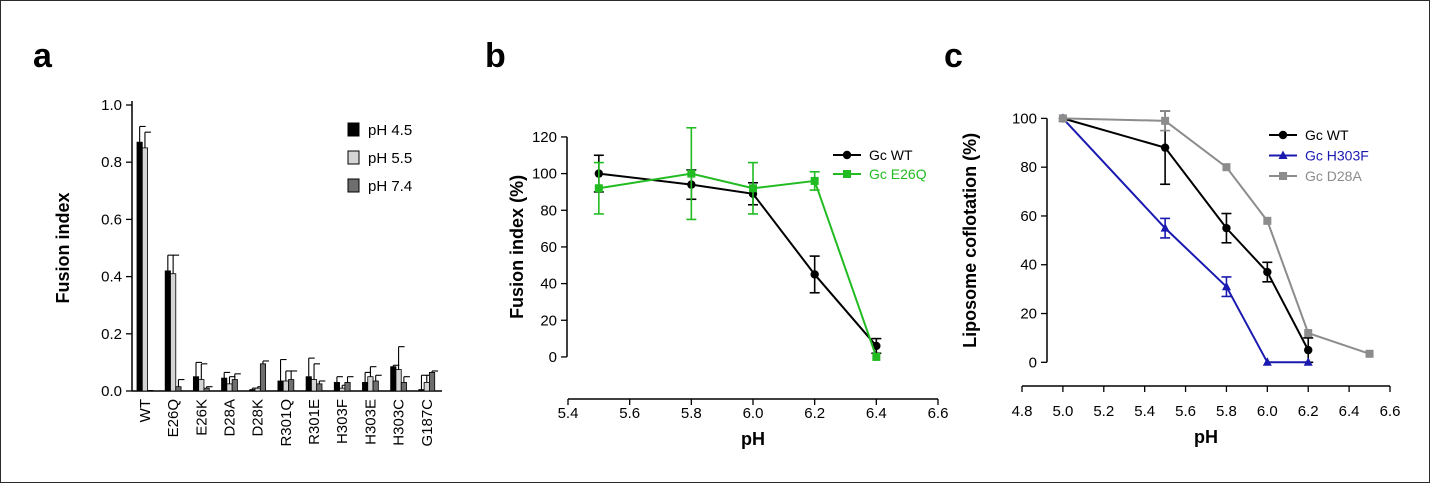  Describe the element at coordinates (495, 56) in the screenshot. I see `panel-b-letter: b` at that location.